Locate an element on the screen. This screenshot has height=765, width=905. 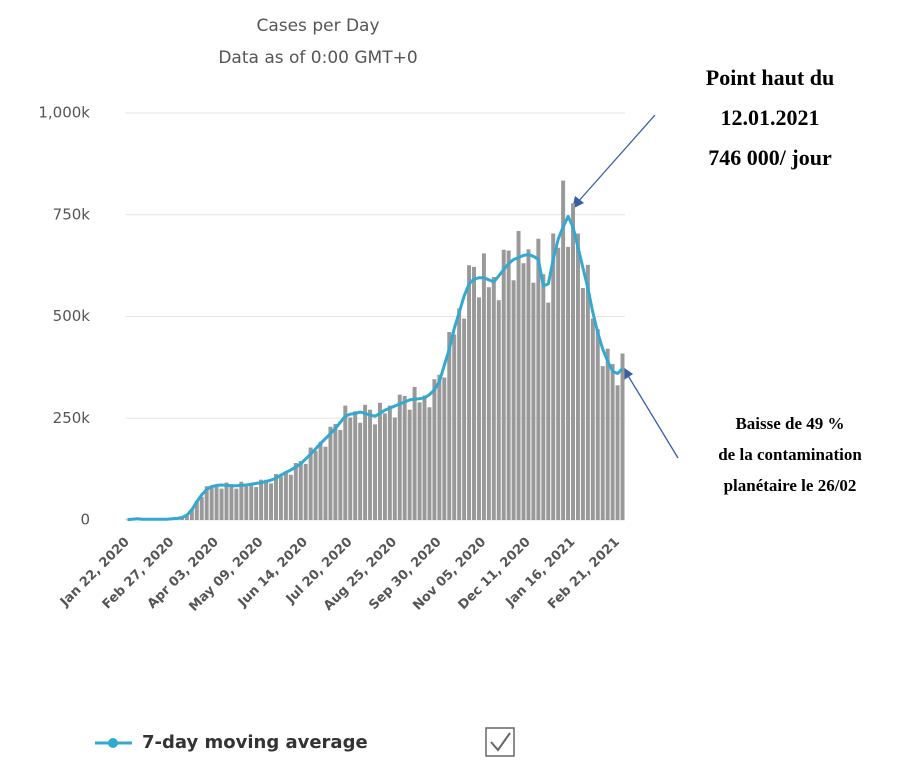
y-tick-label: 0 is located at coordinates (85, 520).